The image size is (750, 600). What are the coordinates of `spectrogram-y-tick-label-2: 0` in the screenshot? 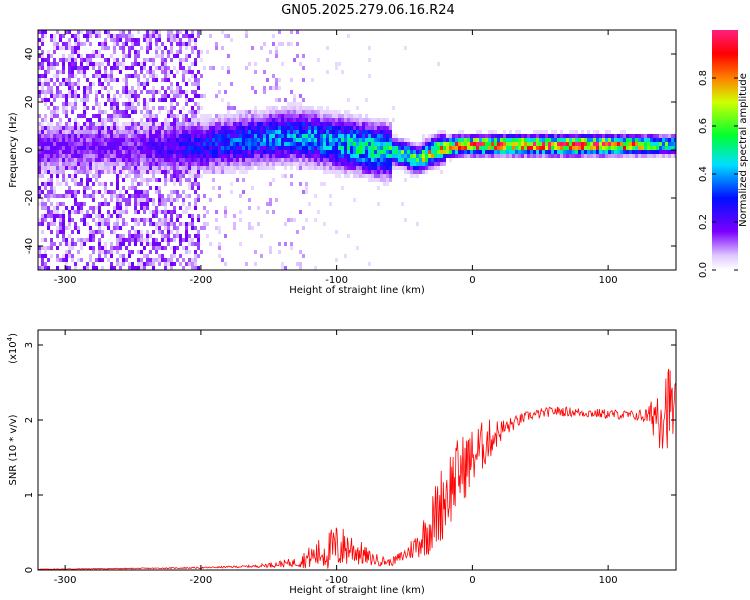 It's located at (29, 150).